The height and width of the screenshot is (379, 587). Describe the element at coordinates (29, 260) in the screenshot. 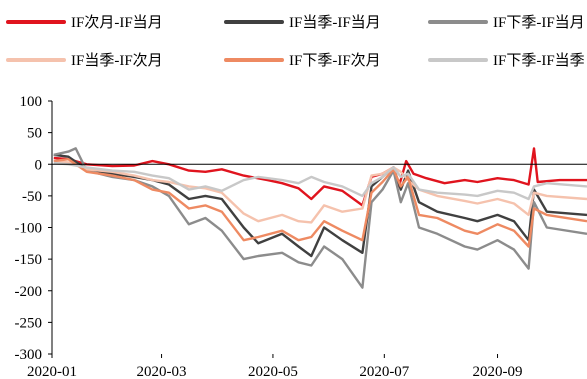

I see `y-tick-label: -150` at that location.